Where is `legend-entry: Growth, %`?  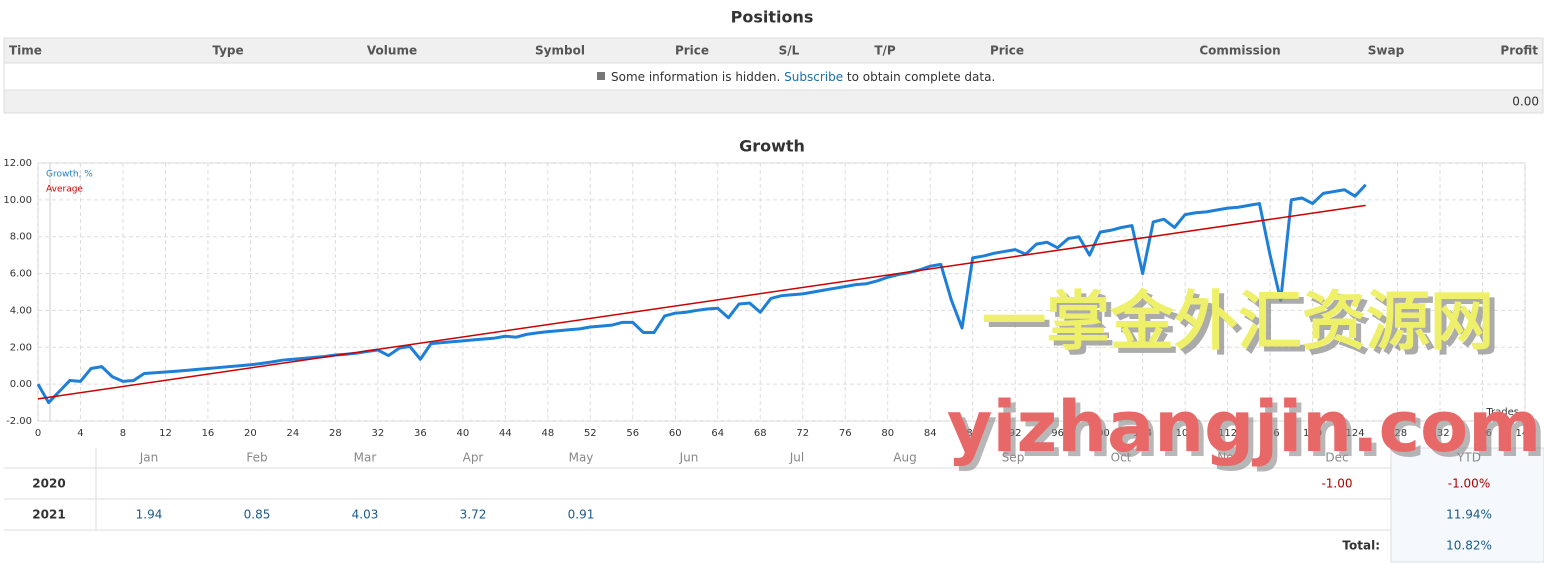
legend-entry: Growth, % is located at coordinates (69, 175).